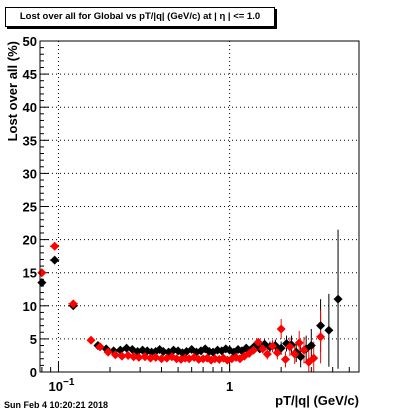 This screenshot has height=414, width=400. Describe the element at coordinates (30, 207) in the screenshot. I see `y-tick-label: 25` at that location.